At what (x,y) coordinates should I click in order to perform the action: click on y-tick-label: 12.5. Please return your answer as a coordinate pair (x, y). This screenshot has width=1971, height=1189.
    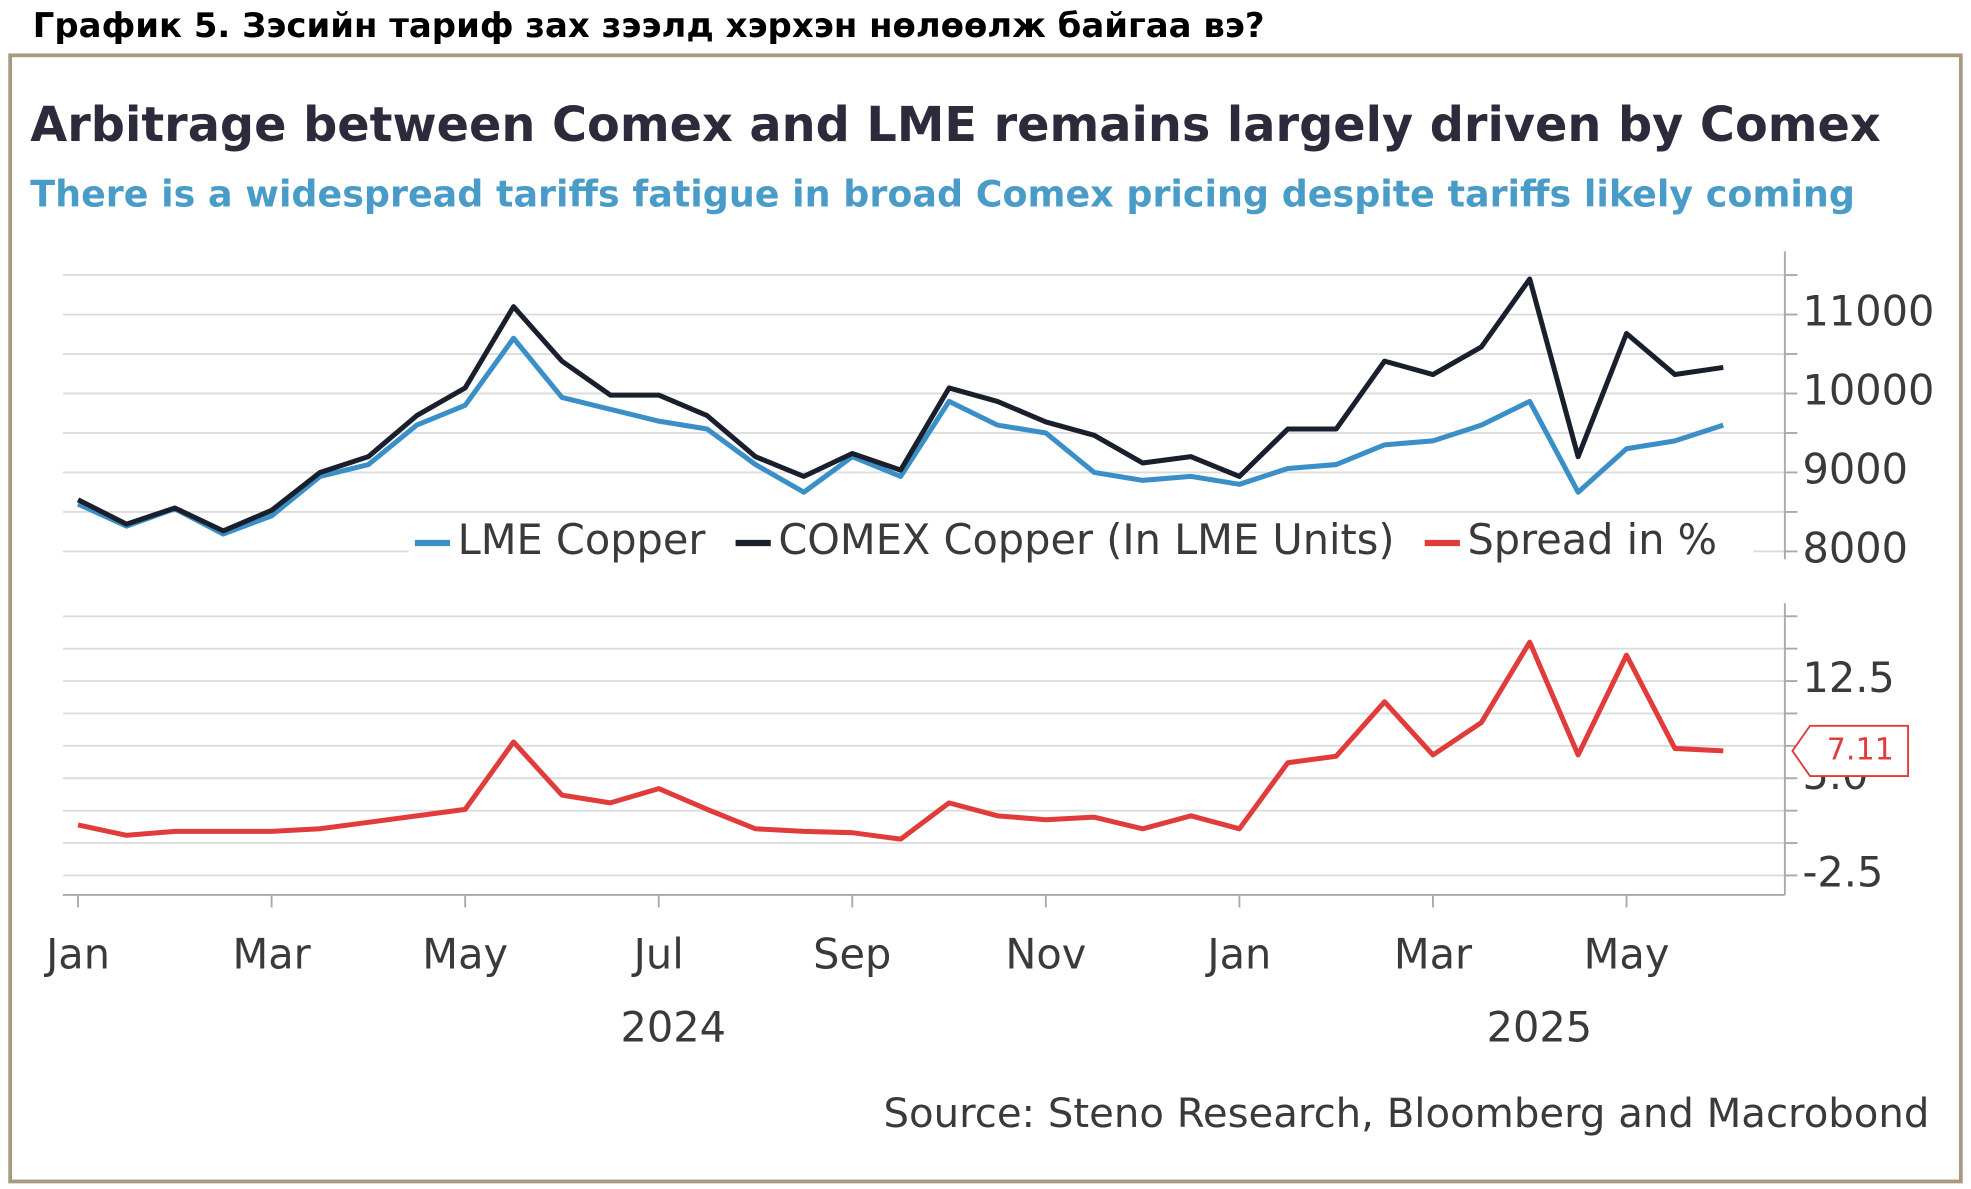
    Looking at the image, I should click on (1848, 678).